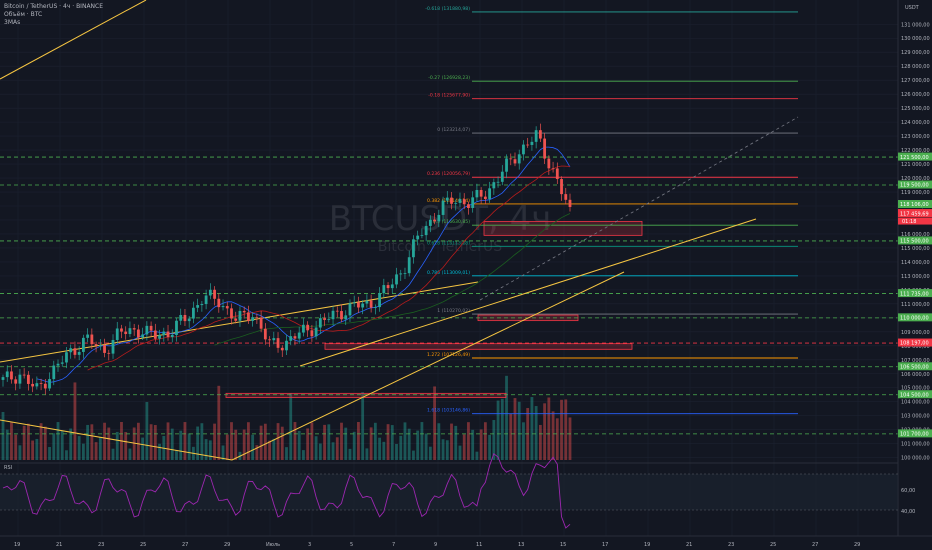  I want to click on price-tick: 123 000,00, so click(915, 137).